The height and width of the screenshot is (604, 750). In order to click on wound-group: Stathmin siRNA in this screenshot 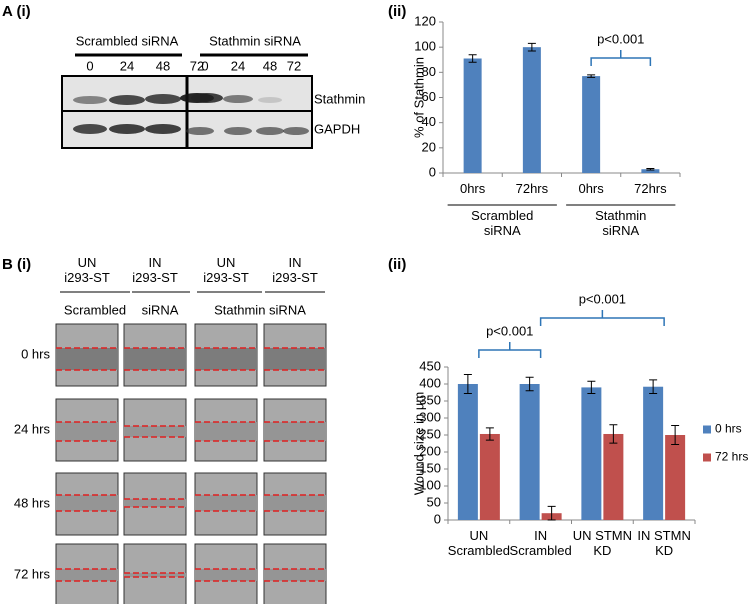, I will do `click(260, 309)`.